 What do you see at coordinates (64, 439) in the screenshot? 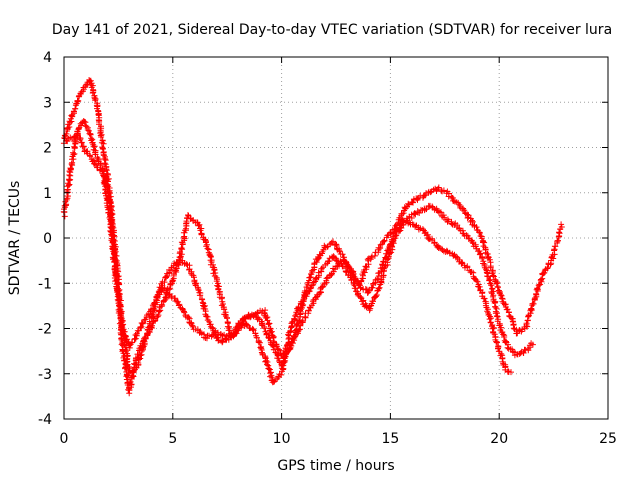
I see `x-tick-label: 0` at bounding box center [64, 439].